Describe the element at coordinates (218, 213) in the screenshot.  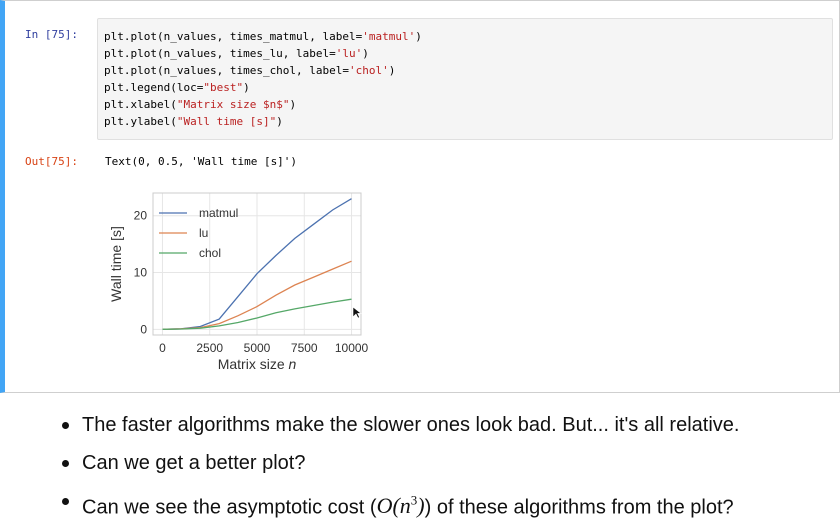
I see `legend-label-matmul: matmul` at that location.